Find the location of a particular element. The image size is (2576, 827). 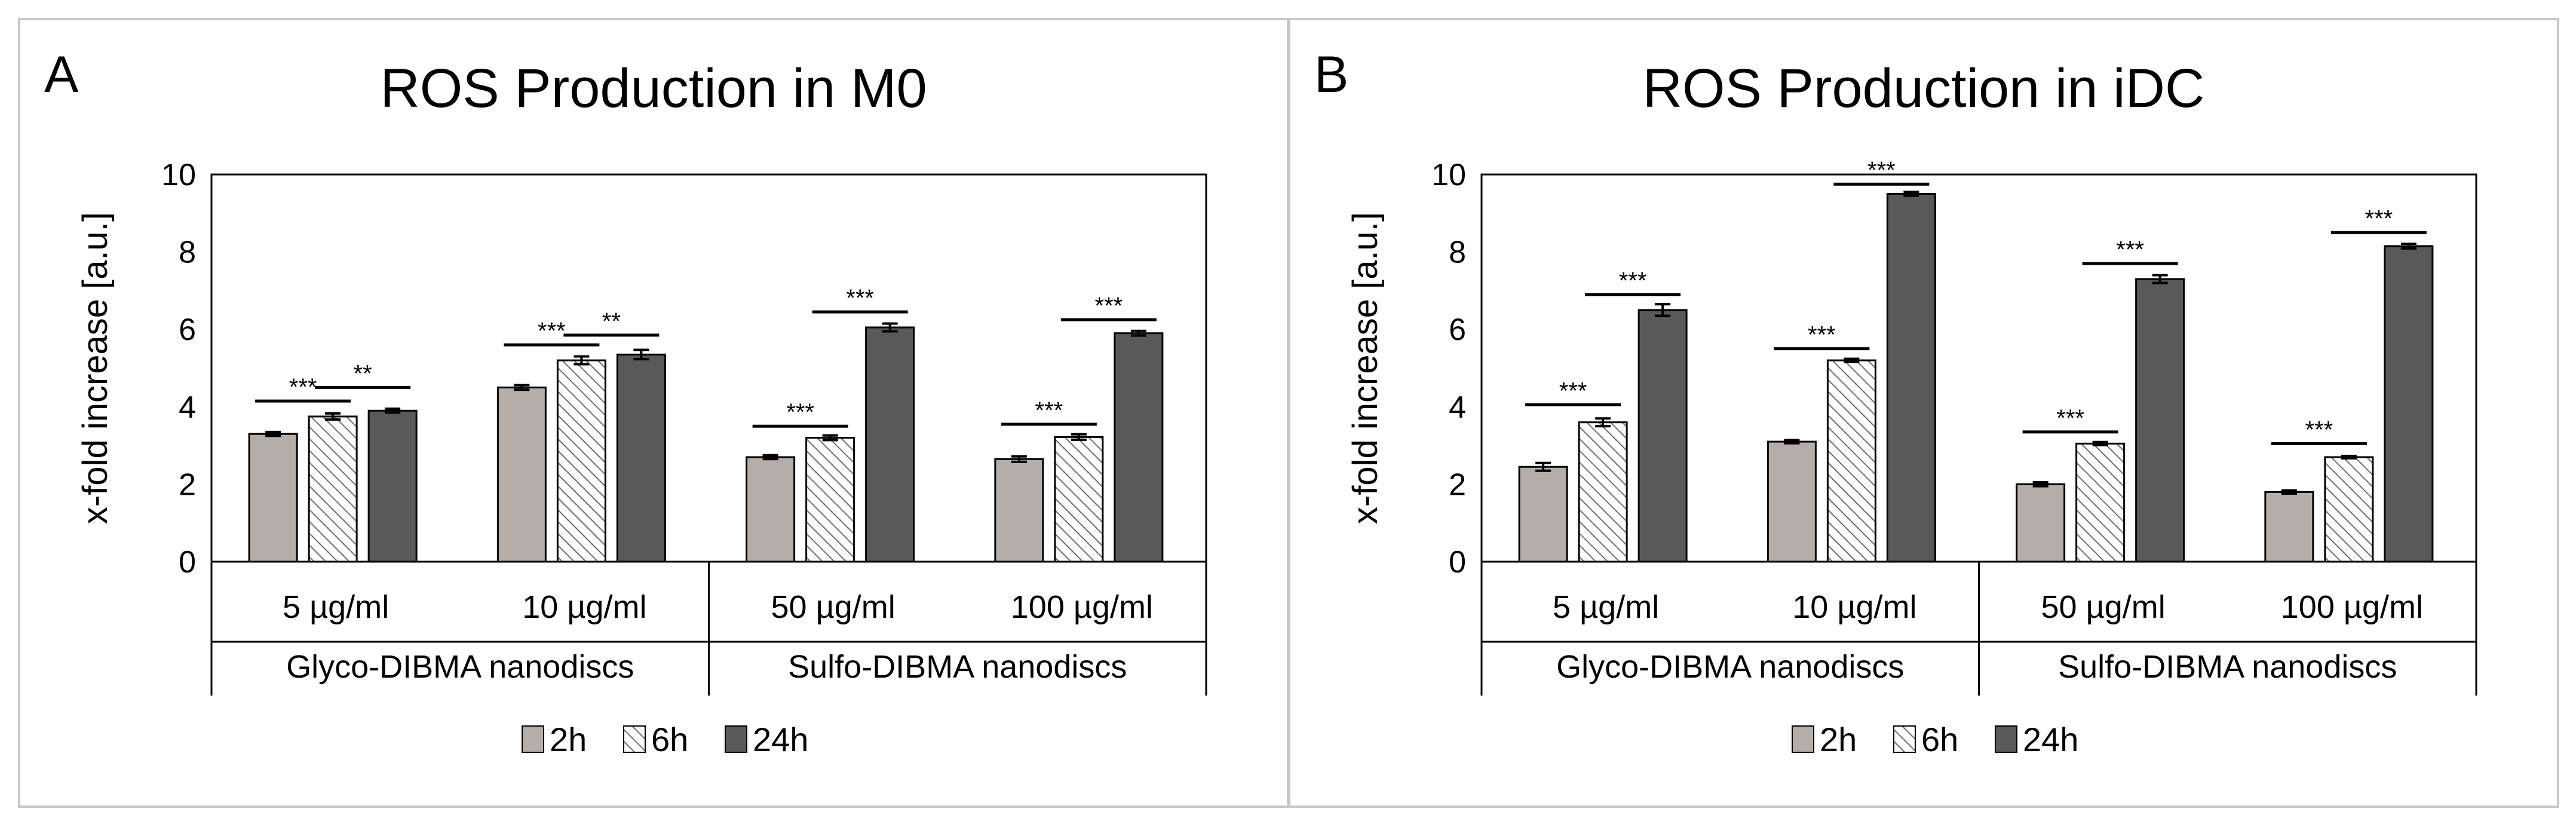

chart-b-group-label: Glyco-DIBMA nanodiscs is located at coordinates (1730, 667).